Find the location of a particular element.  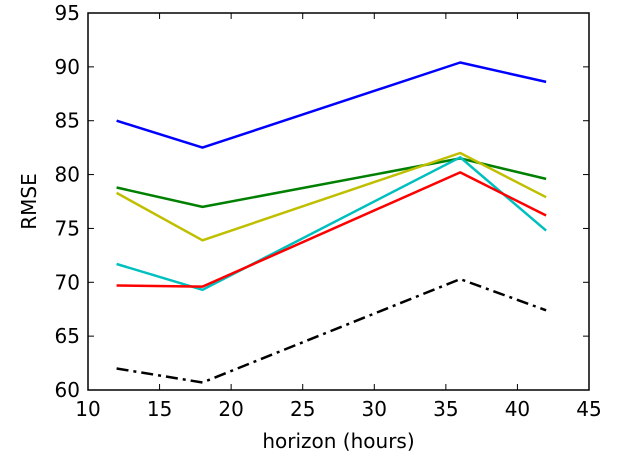

x-tick-label: 25 is located at coordinates (302, 409).